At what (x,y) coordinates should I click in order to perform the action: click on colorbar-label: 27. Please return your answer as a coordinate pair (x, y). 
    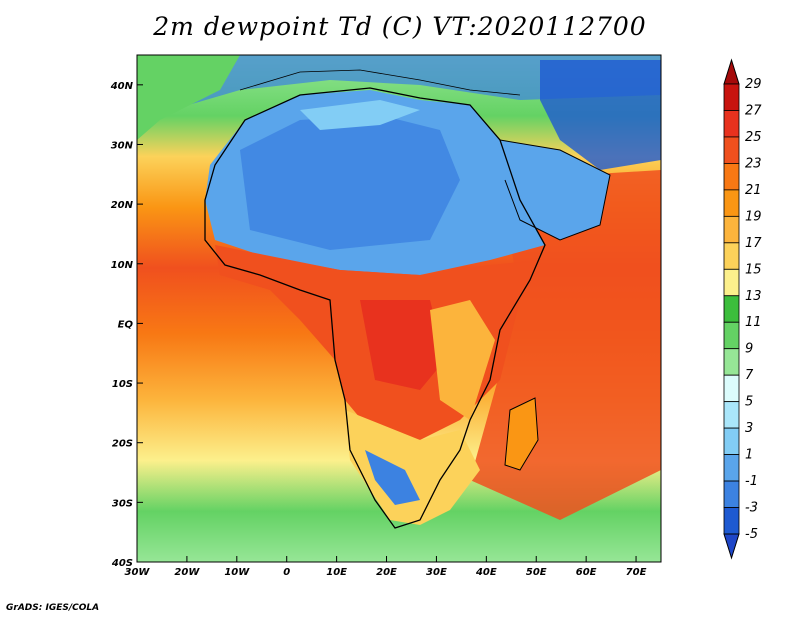
    Looking at the image, I should click on (753, 110).